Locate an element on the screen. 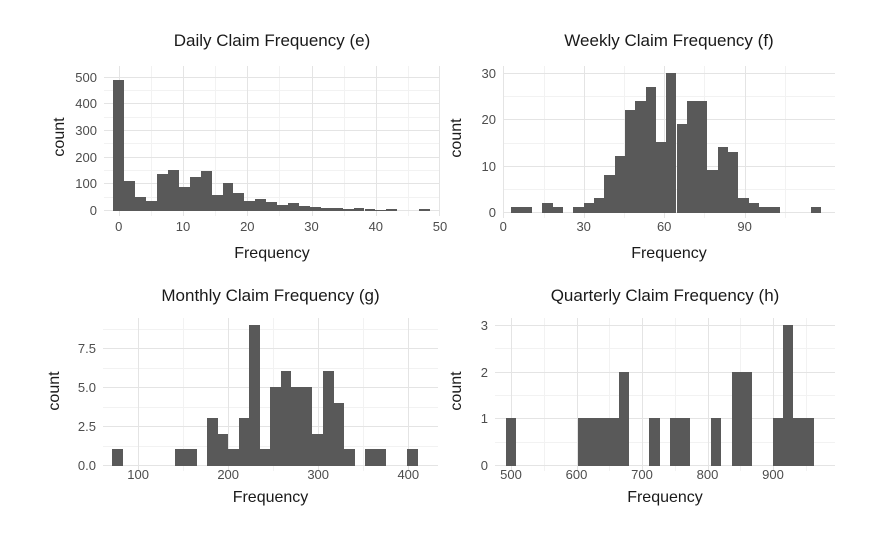 The image size is (883, 554). x-tick-label: 20 is located at coordinates (247, 226).